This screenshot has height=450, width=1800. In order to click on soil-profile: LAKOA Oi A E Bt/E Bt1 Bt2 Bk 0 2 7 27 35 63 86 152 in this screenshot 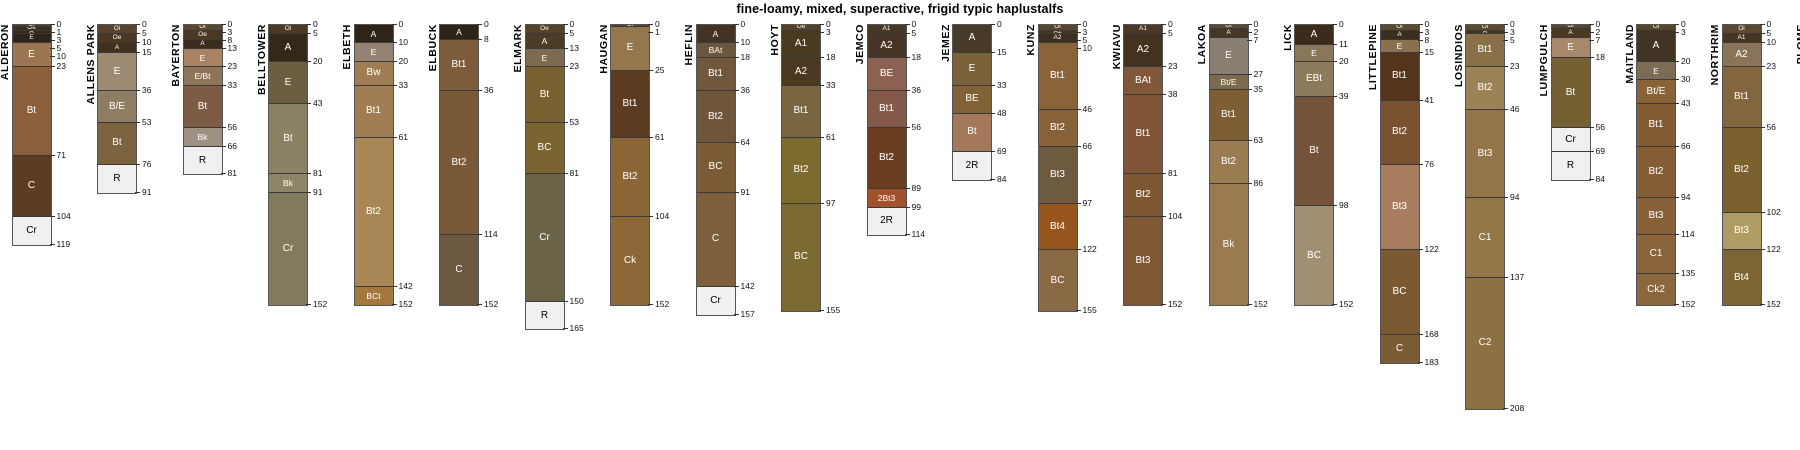, I will do `click(1232, 164)`.